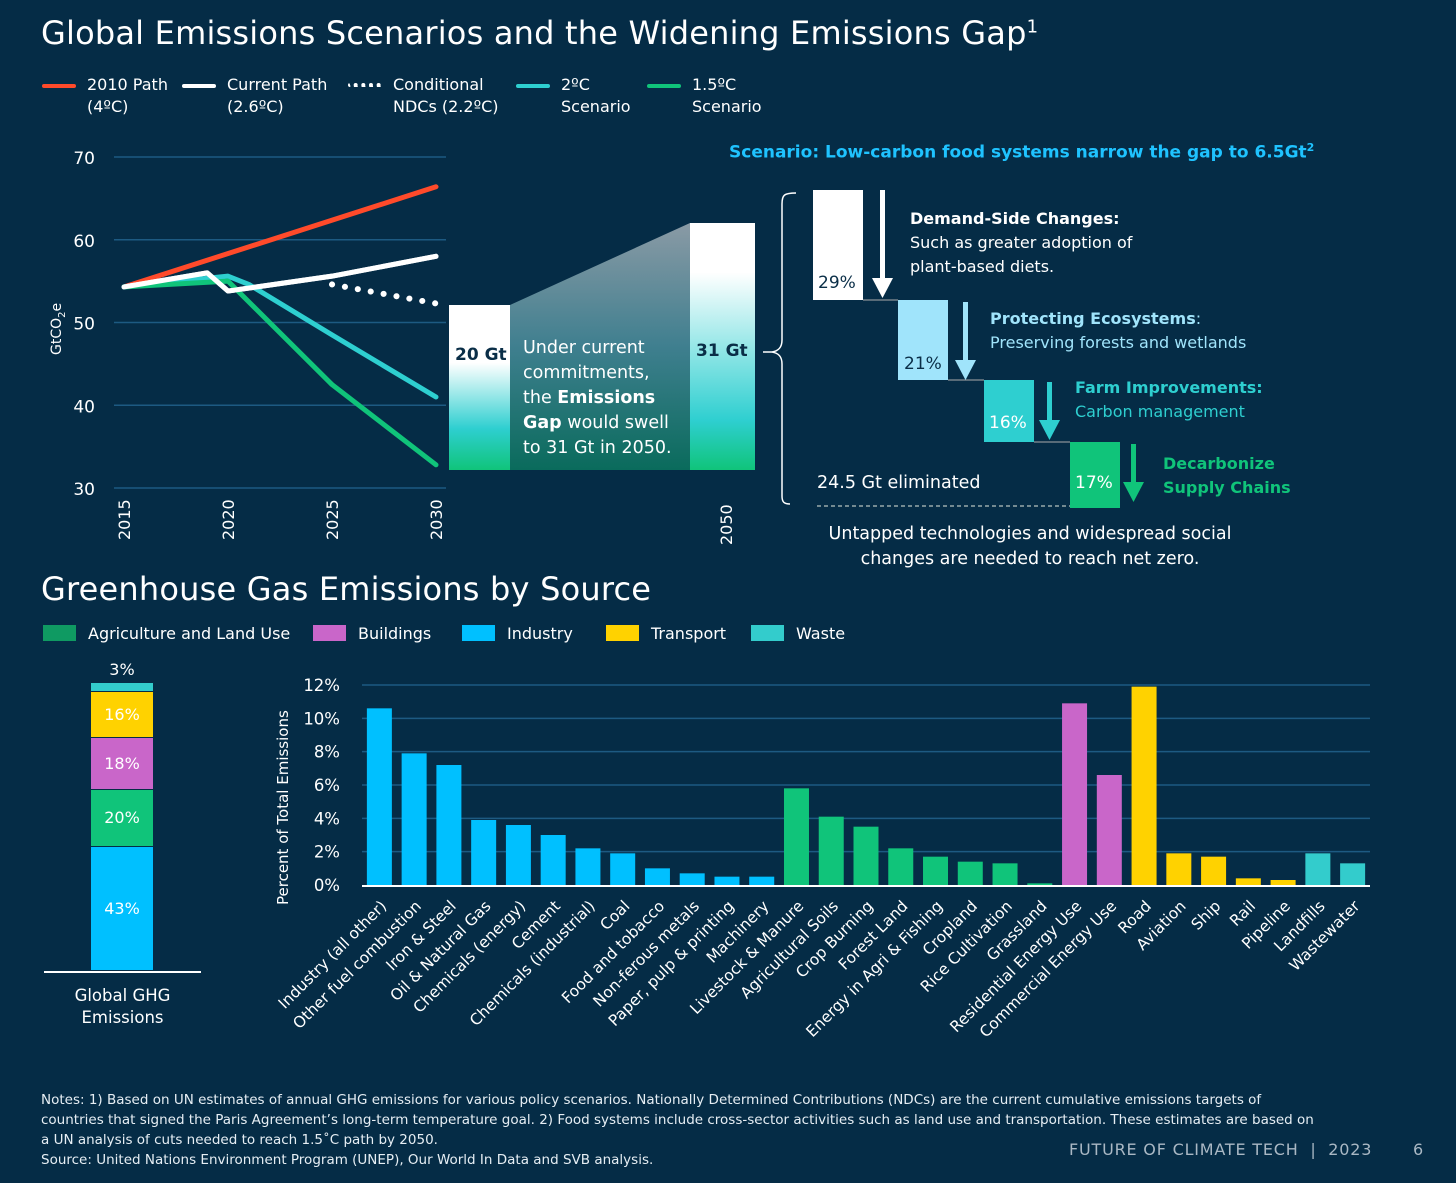 This screenshot has height=1183, width=1456. What do you see at coordinates (484, 852) in the screenshot?
I see `bar-oil-natural-gas` at bounding box center [484, 852].